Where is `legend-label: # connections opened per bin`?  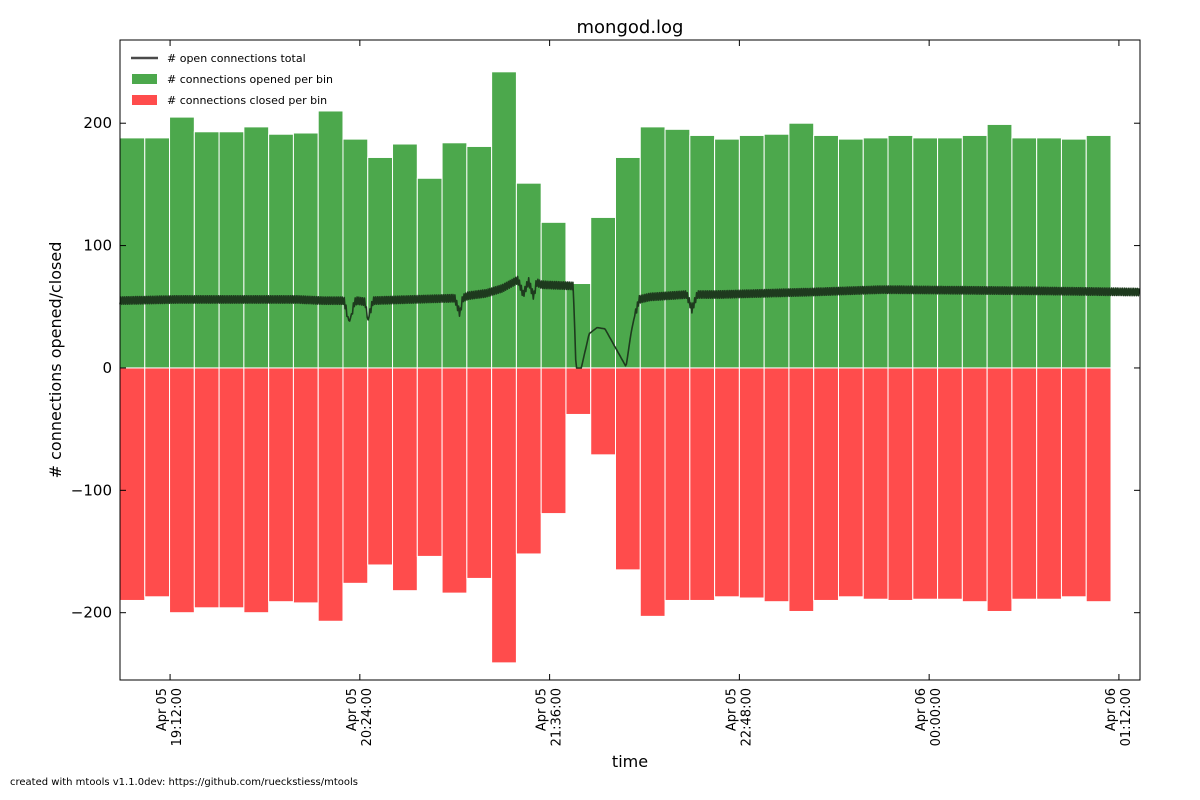 legend-label: # connections opened per bin is located at coordinates (250, 79).